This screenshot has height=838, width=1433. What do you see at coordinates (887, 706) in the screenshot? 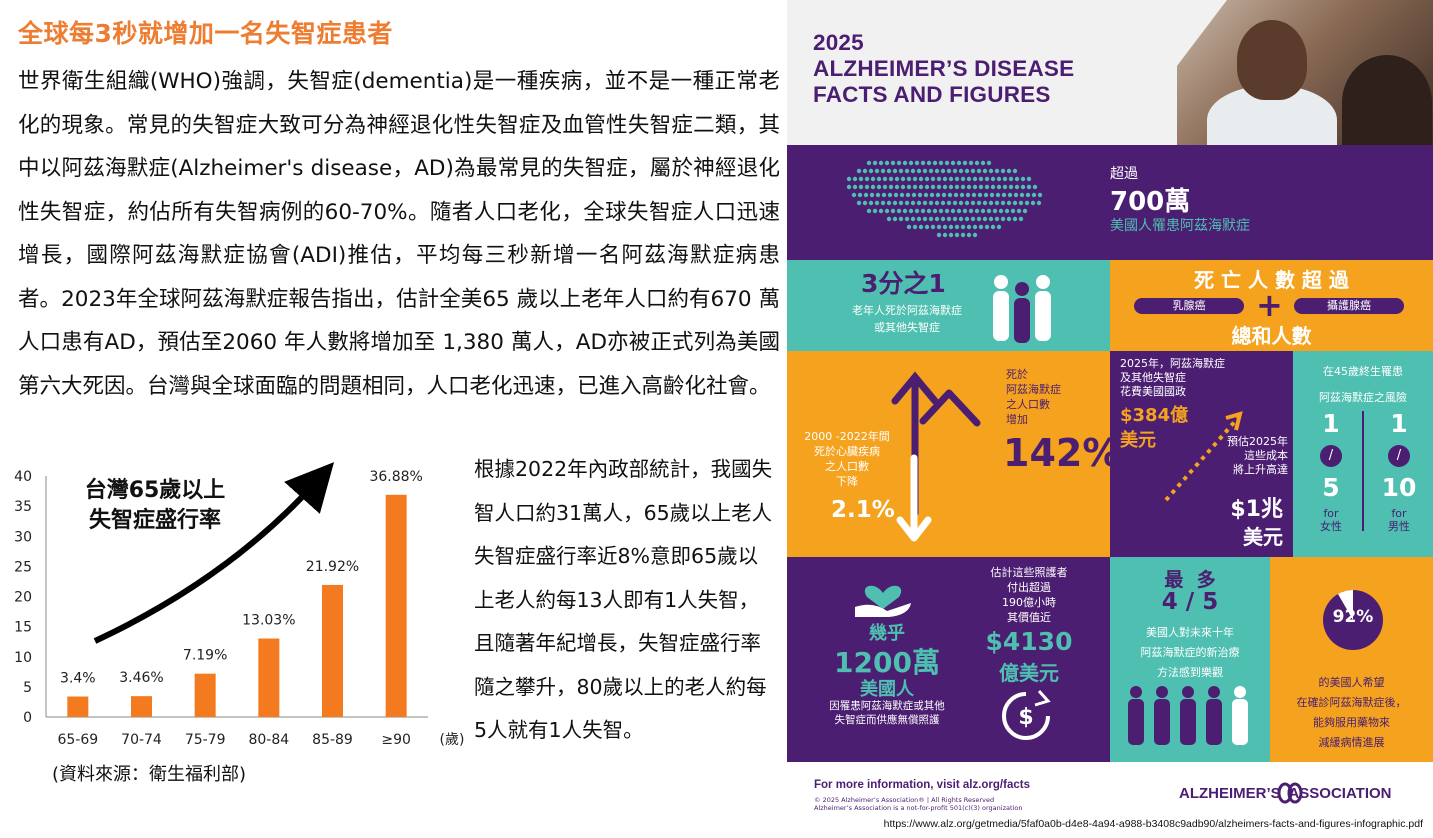
I see `caregivers-desc-1: 因罹患阿茲海默症或其他` at bounding box center [887, 706].